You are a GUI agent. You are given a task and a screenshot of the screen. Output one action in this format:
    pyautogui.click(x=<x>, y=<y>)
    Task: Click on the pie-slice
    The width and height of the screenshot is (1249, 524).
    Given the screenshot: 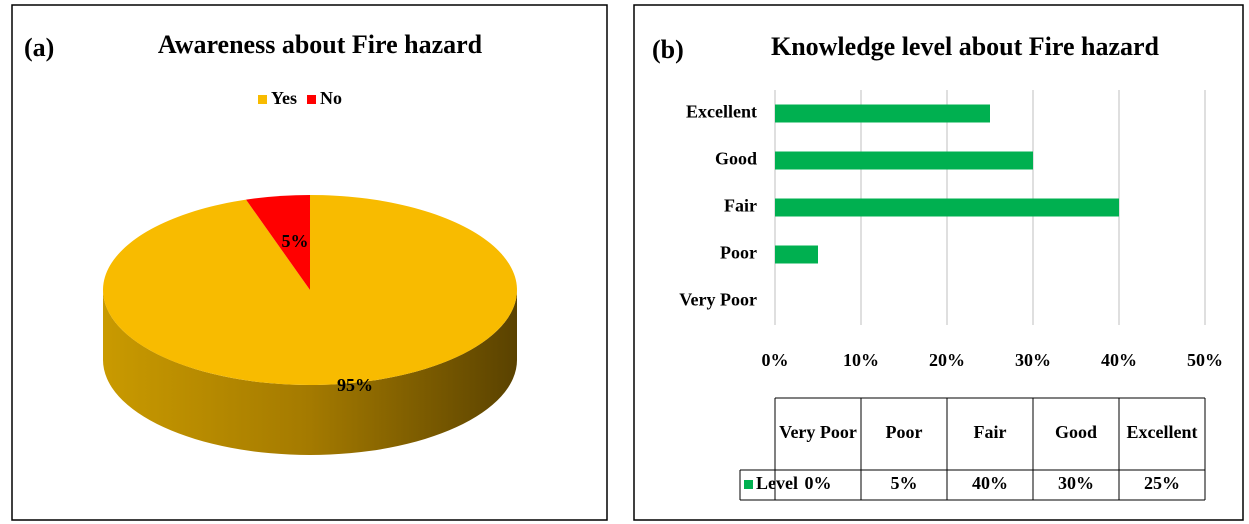 What is the action you would take?
    pyautogui.click(x=278, y=242)
    